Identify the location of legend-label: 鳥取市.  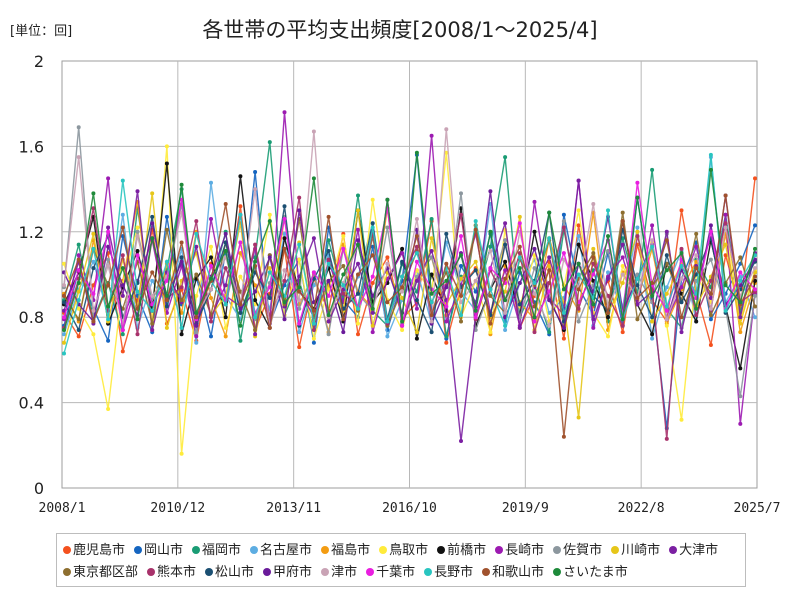
(409, 550).